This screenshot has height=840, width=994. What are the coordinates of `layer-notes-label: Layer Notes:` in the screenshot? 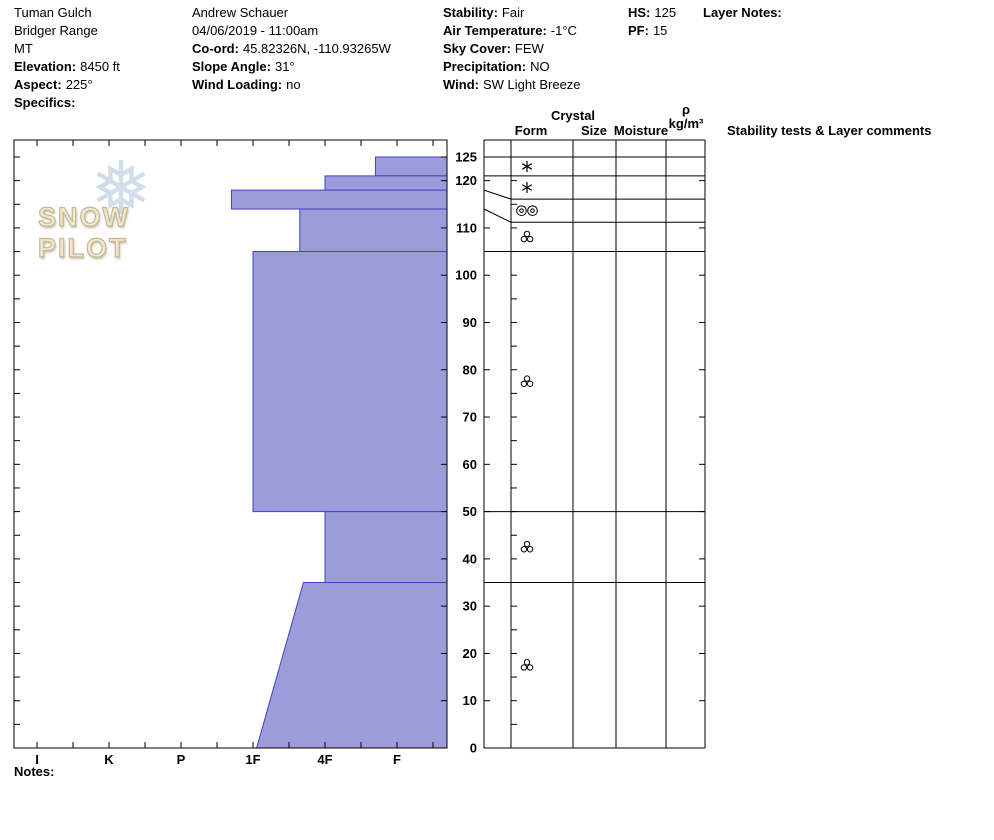 It's located at (742, 12).